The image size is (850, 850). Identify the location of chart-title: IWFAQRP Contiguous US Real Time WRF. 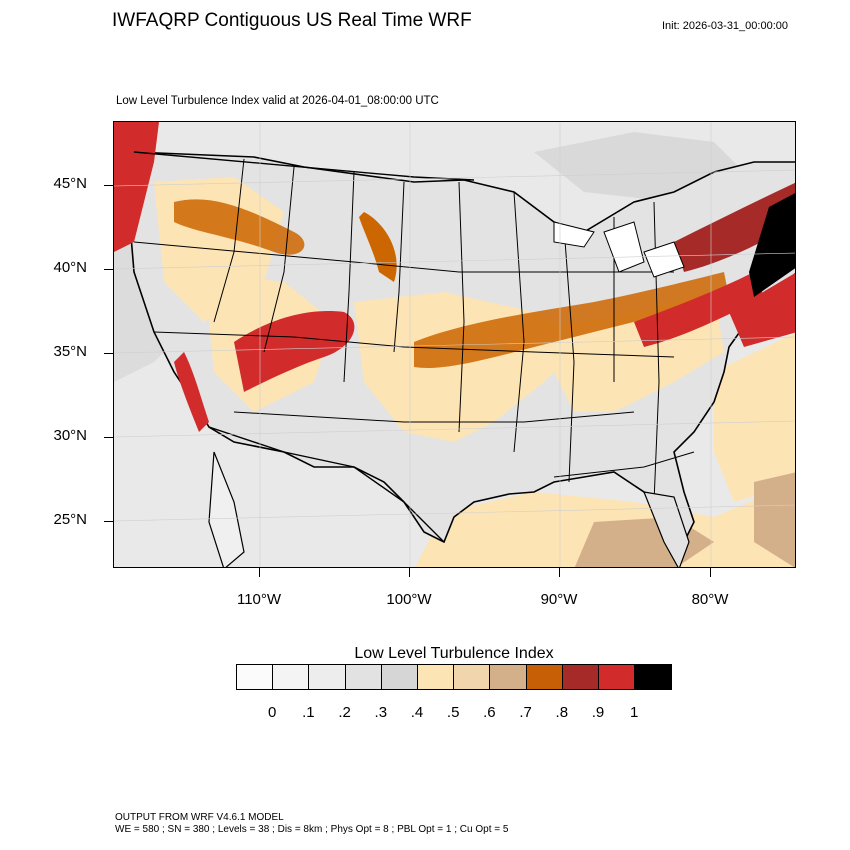
(292, 20).